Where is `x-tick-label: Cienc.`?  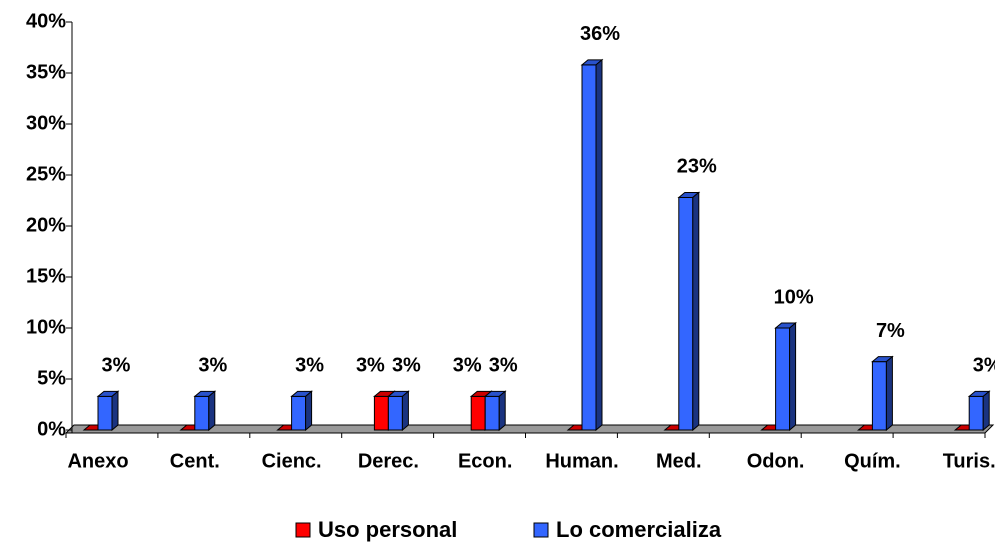 x-tick-label: Cienc. is located at coordinates (292, 461).